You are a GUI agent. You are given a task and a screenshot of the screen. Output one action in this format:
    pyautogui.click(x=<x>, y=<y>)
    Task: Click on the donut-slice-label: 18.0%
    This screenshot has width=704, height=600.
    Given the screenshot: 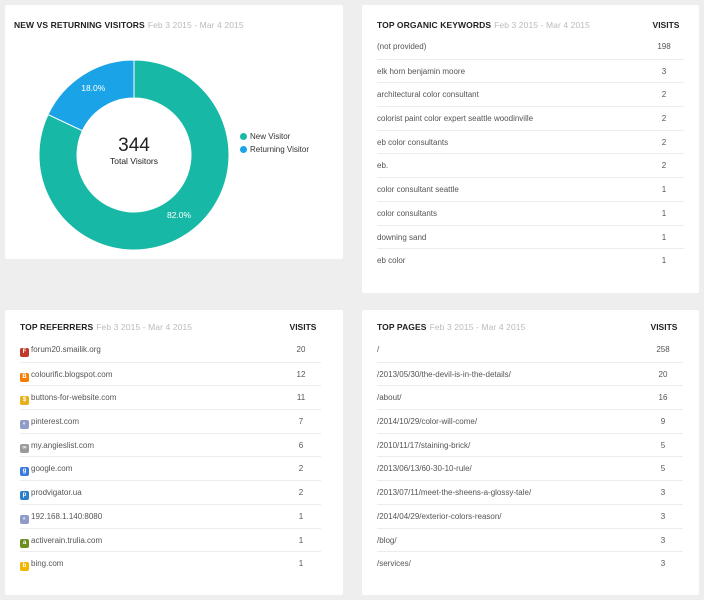 What is the action you would take?
    pyautogui.click(x=93, y=88)
    